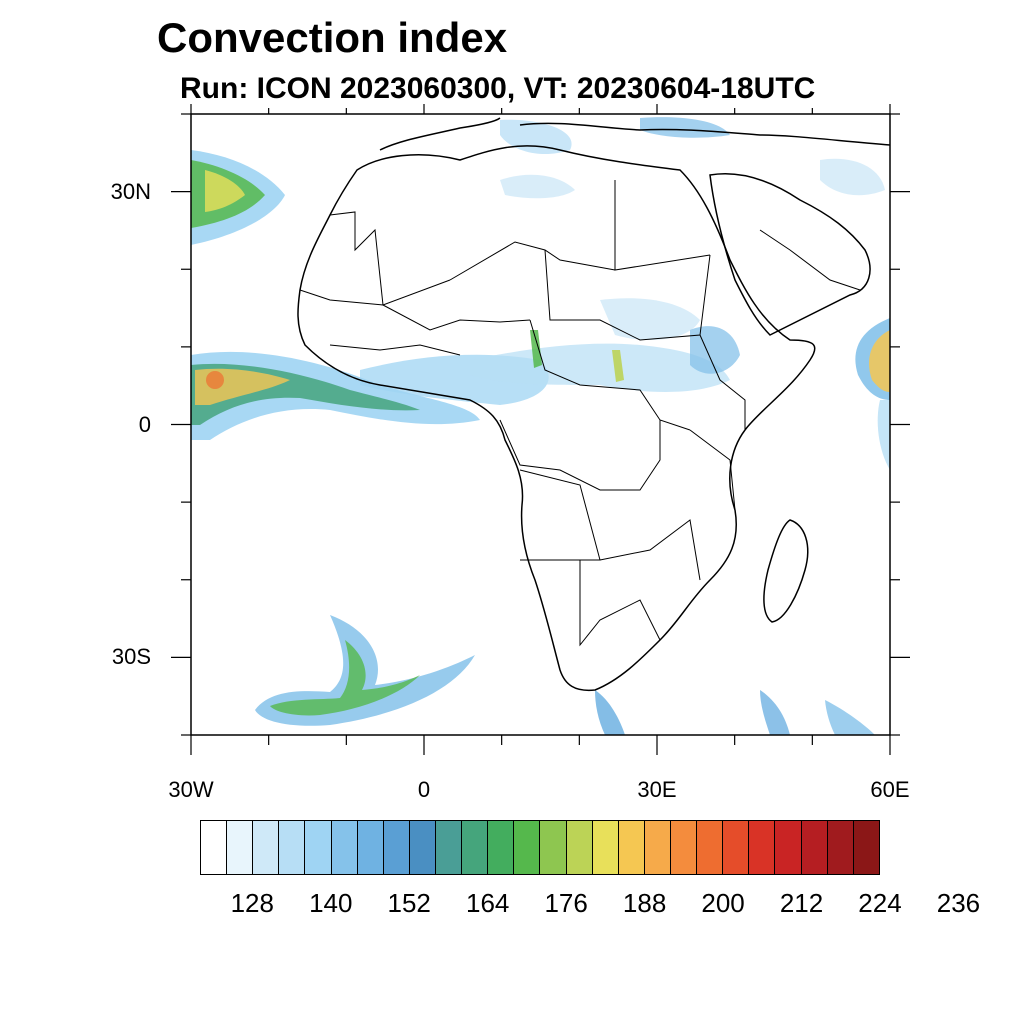  What do you see at coordinates (252, 903) in the screenshot?
I see `colorbar-label: 128` at bounding box center [252, 903].